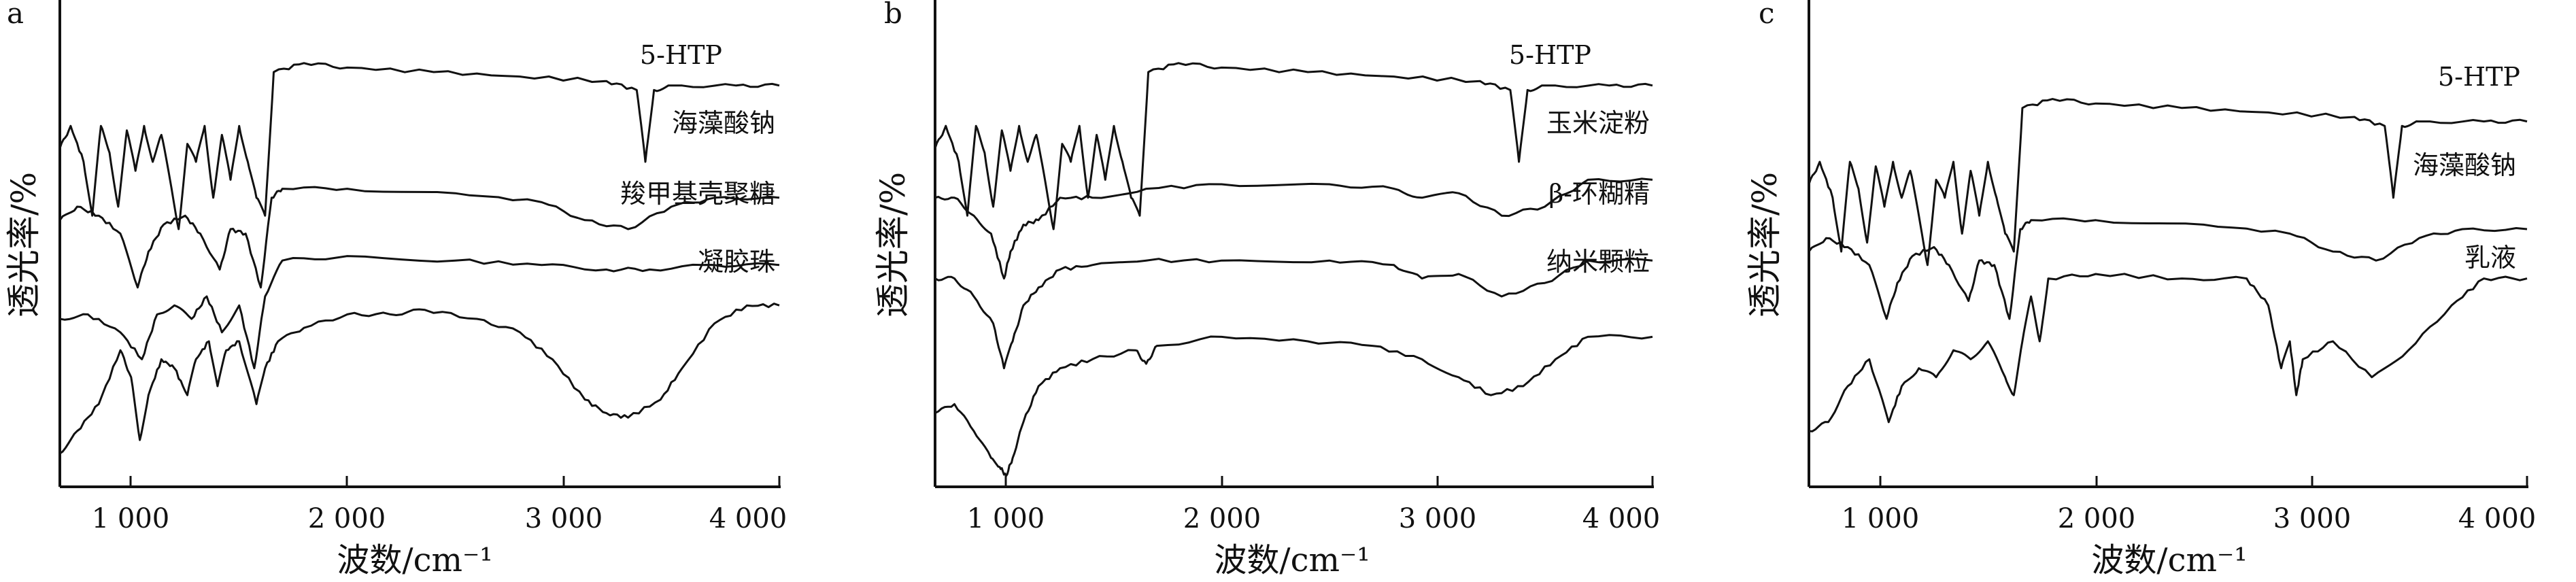 The width and height of the screenshot is (2576, 582). What do you see at coordinates (1881, 519) in the screenshot?
I see `panel-c-xtick-label-1000: 1 000` at bounding box center [1881, 519].